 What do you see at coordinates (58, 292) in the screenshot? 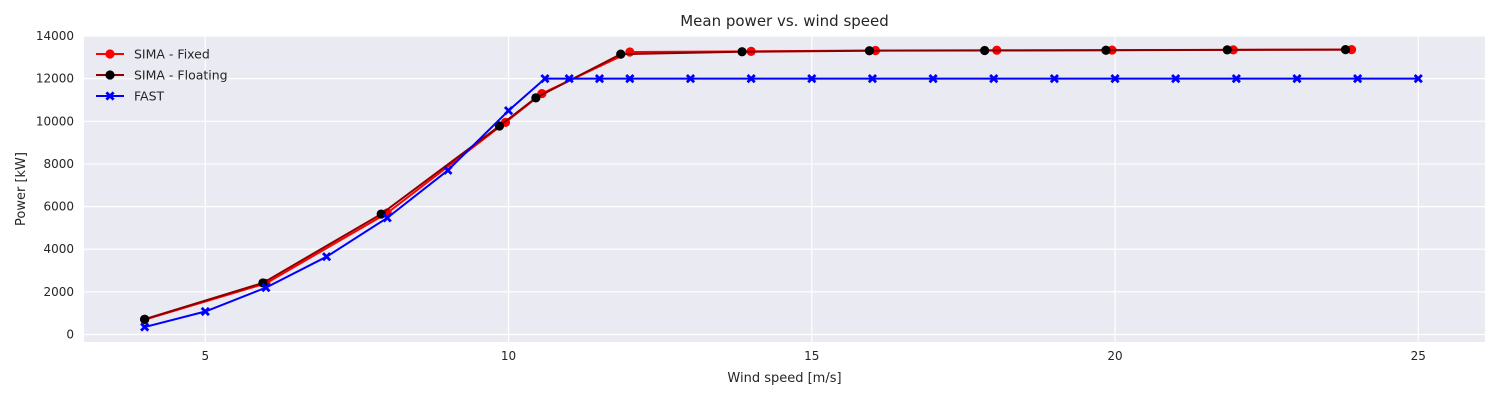
I see `y-tick-label: 2000` at bounding box center [58, 292].